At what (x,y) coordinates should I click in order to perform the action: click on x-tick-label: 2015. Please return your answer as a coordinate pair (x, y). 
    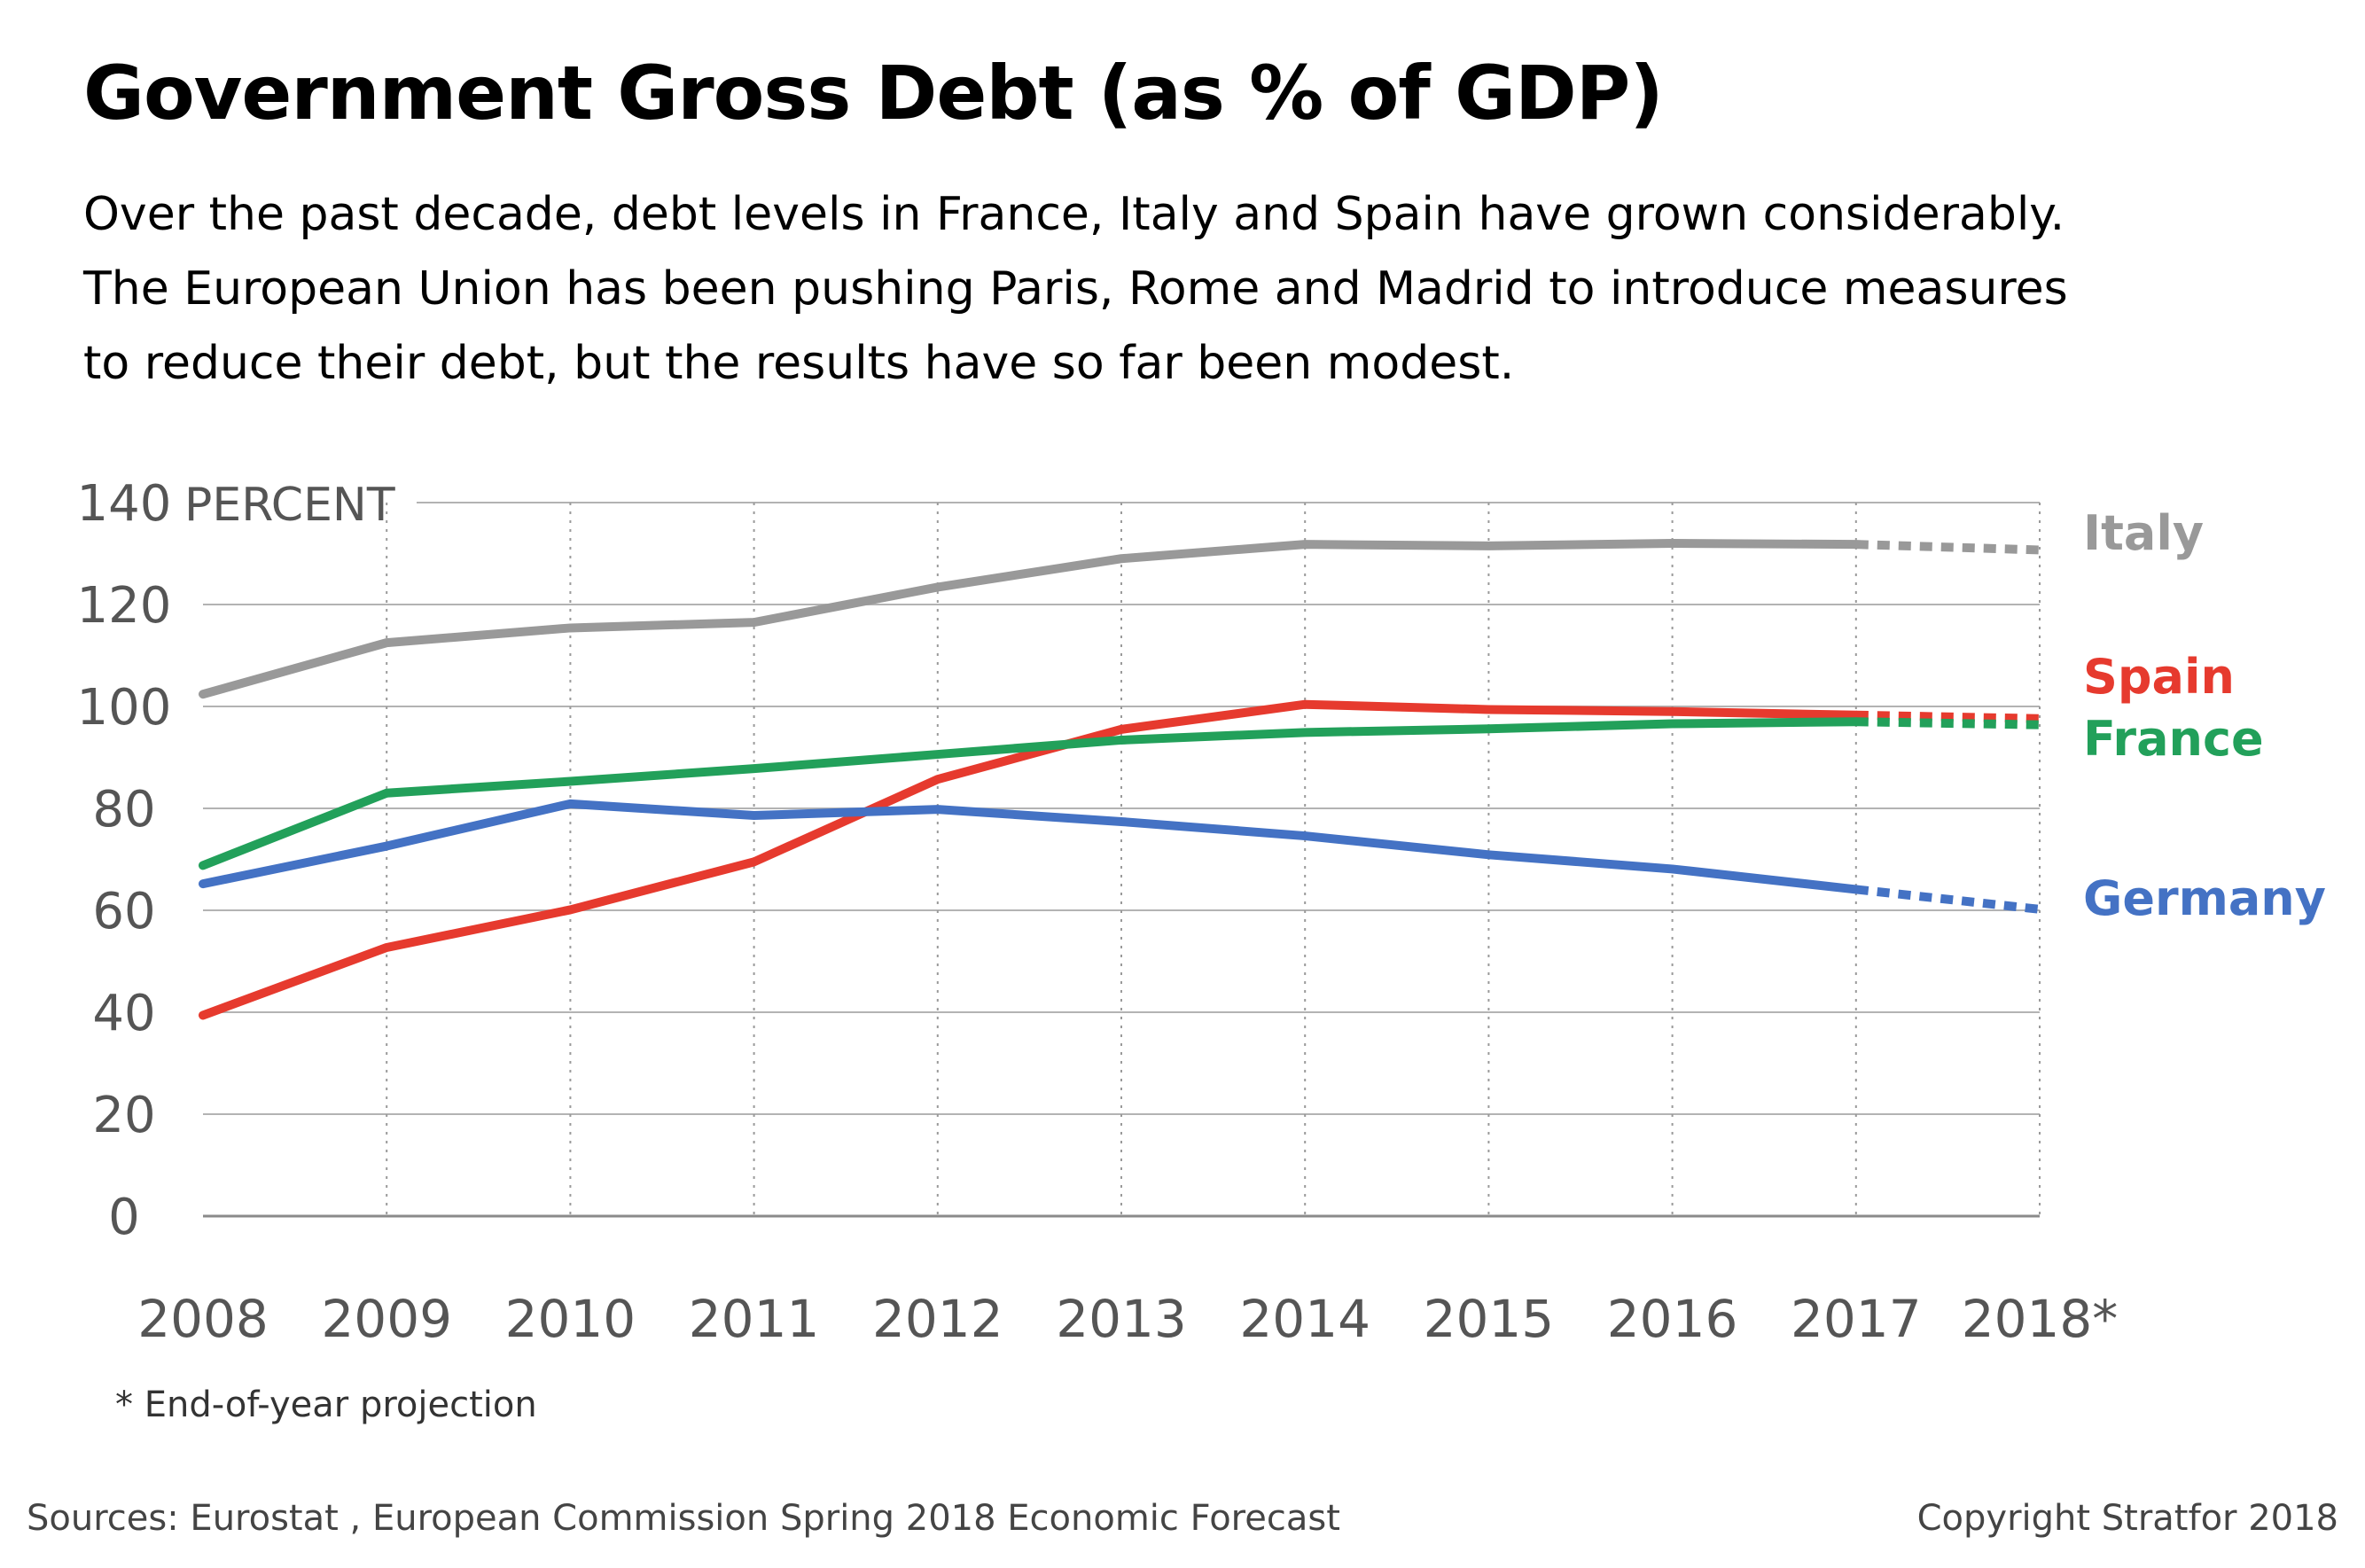
    Looking at the image, I should click on (1489, 1319).